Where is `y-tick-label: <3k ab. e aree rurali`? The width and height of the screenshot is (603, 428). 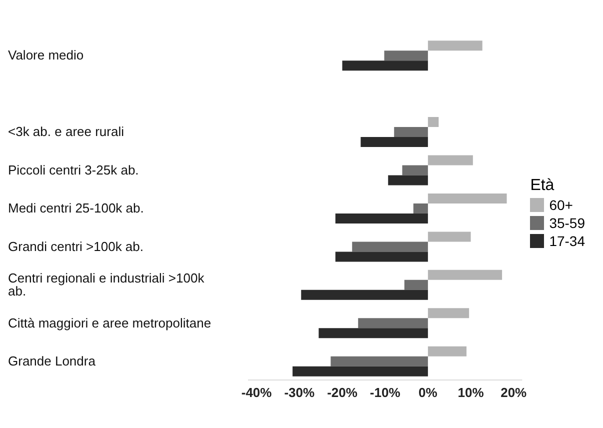 y-tick-label: <3k ab. e aree rurali is located at coordinates (66, 132).